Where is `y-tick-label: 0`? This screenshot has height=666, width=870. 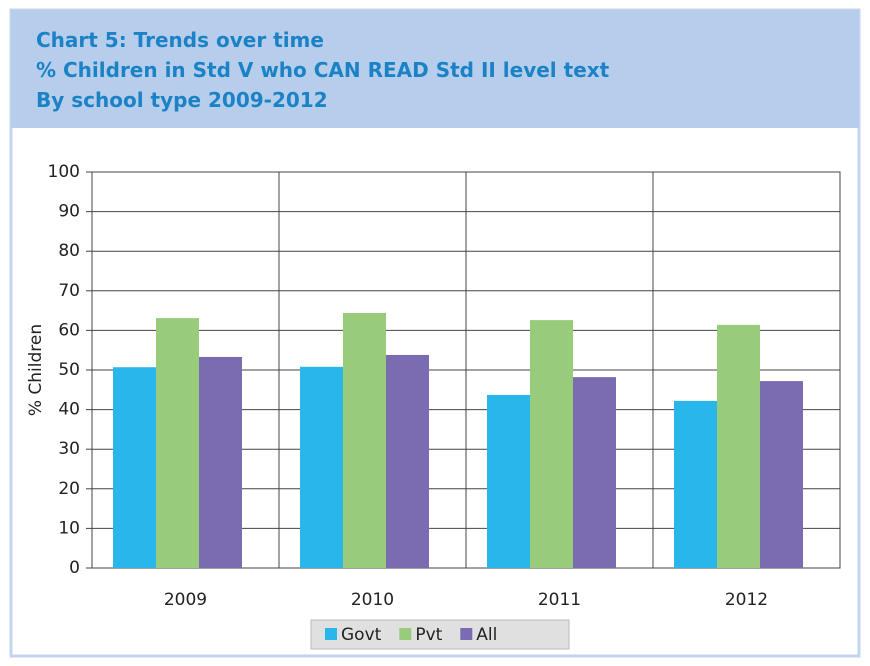 y-tick-label: 0 is located at coordinates (74, 568).